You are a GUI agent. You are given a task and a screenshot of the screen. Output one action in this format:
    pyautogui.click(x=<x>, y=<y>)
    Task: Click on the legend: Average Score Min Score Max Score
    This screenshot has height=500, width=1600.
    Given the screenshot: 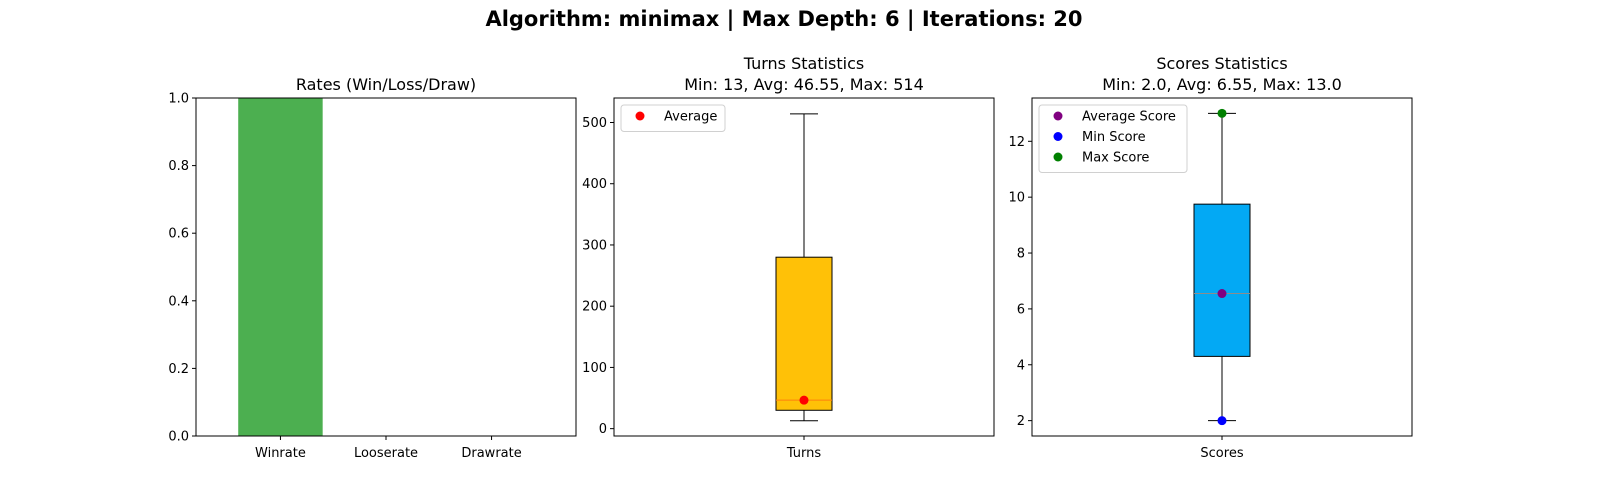 What is the action you would take?
    pyautogui.click(x=1113, y=138)
    